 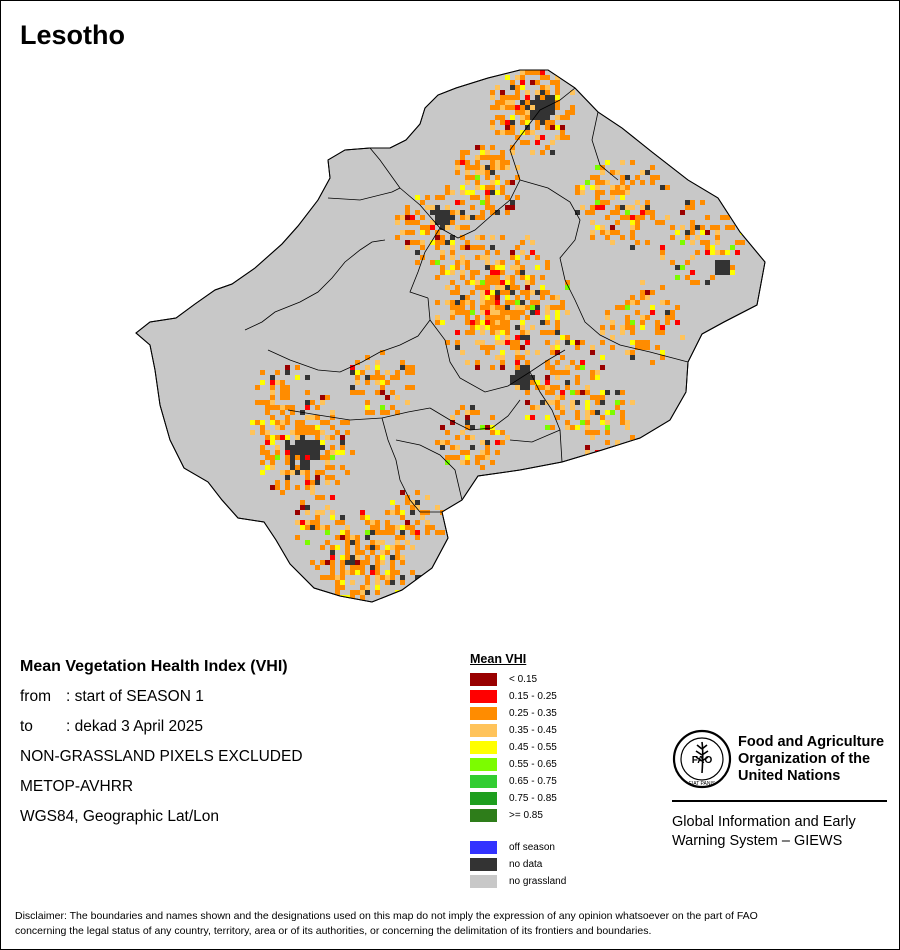 What do you see at coordinates (533, 798) in the screenshot?
I see `legend-label: 0.75 - 0.85` at bounding box center [533, 798].